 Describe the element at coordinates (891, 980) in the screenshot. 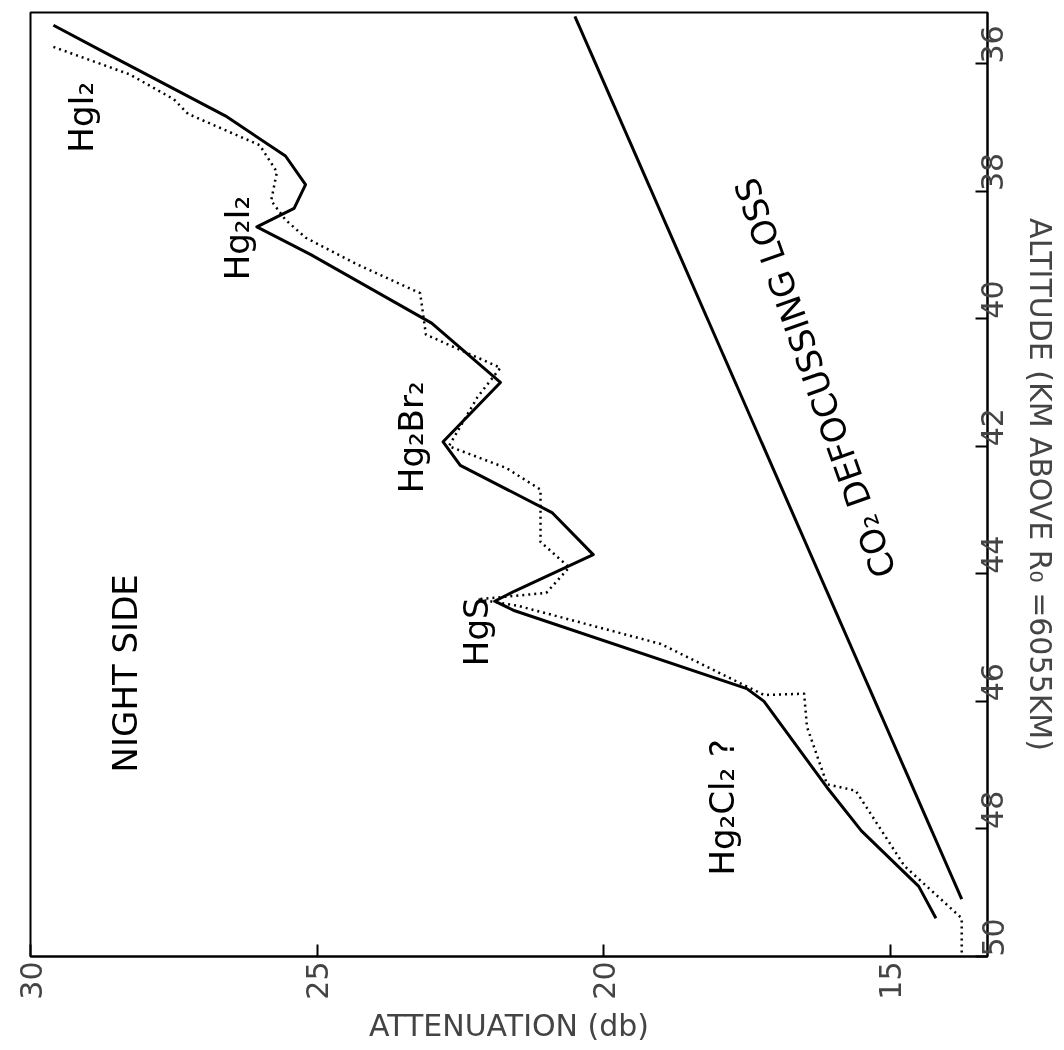

I see `x-tick-label: 15` at that location.